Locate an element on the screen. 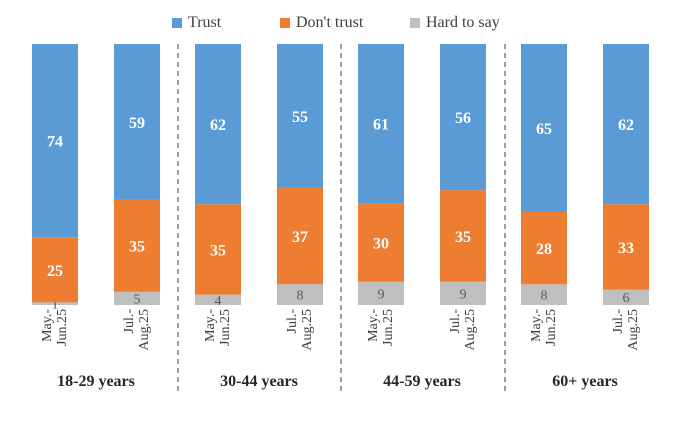 The height and width of the screenshot is (429, 690). group-label: 30-44 years is located at coordinates (259, 381).